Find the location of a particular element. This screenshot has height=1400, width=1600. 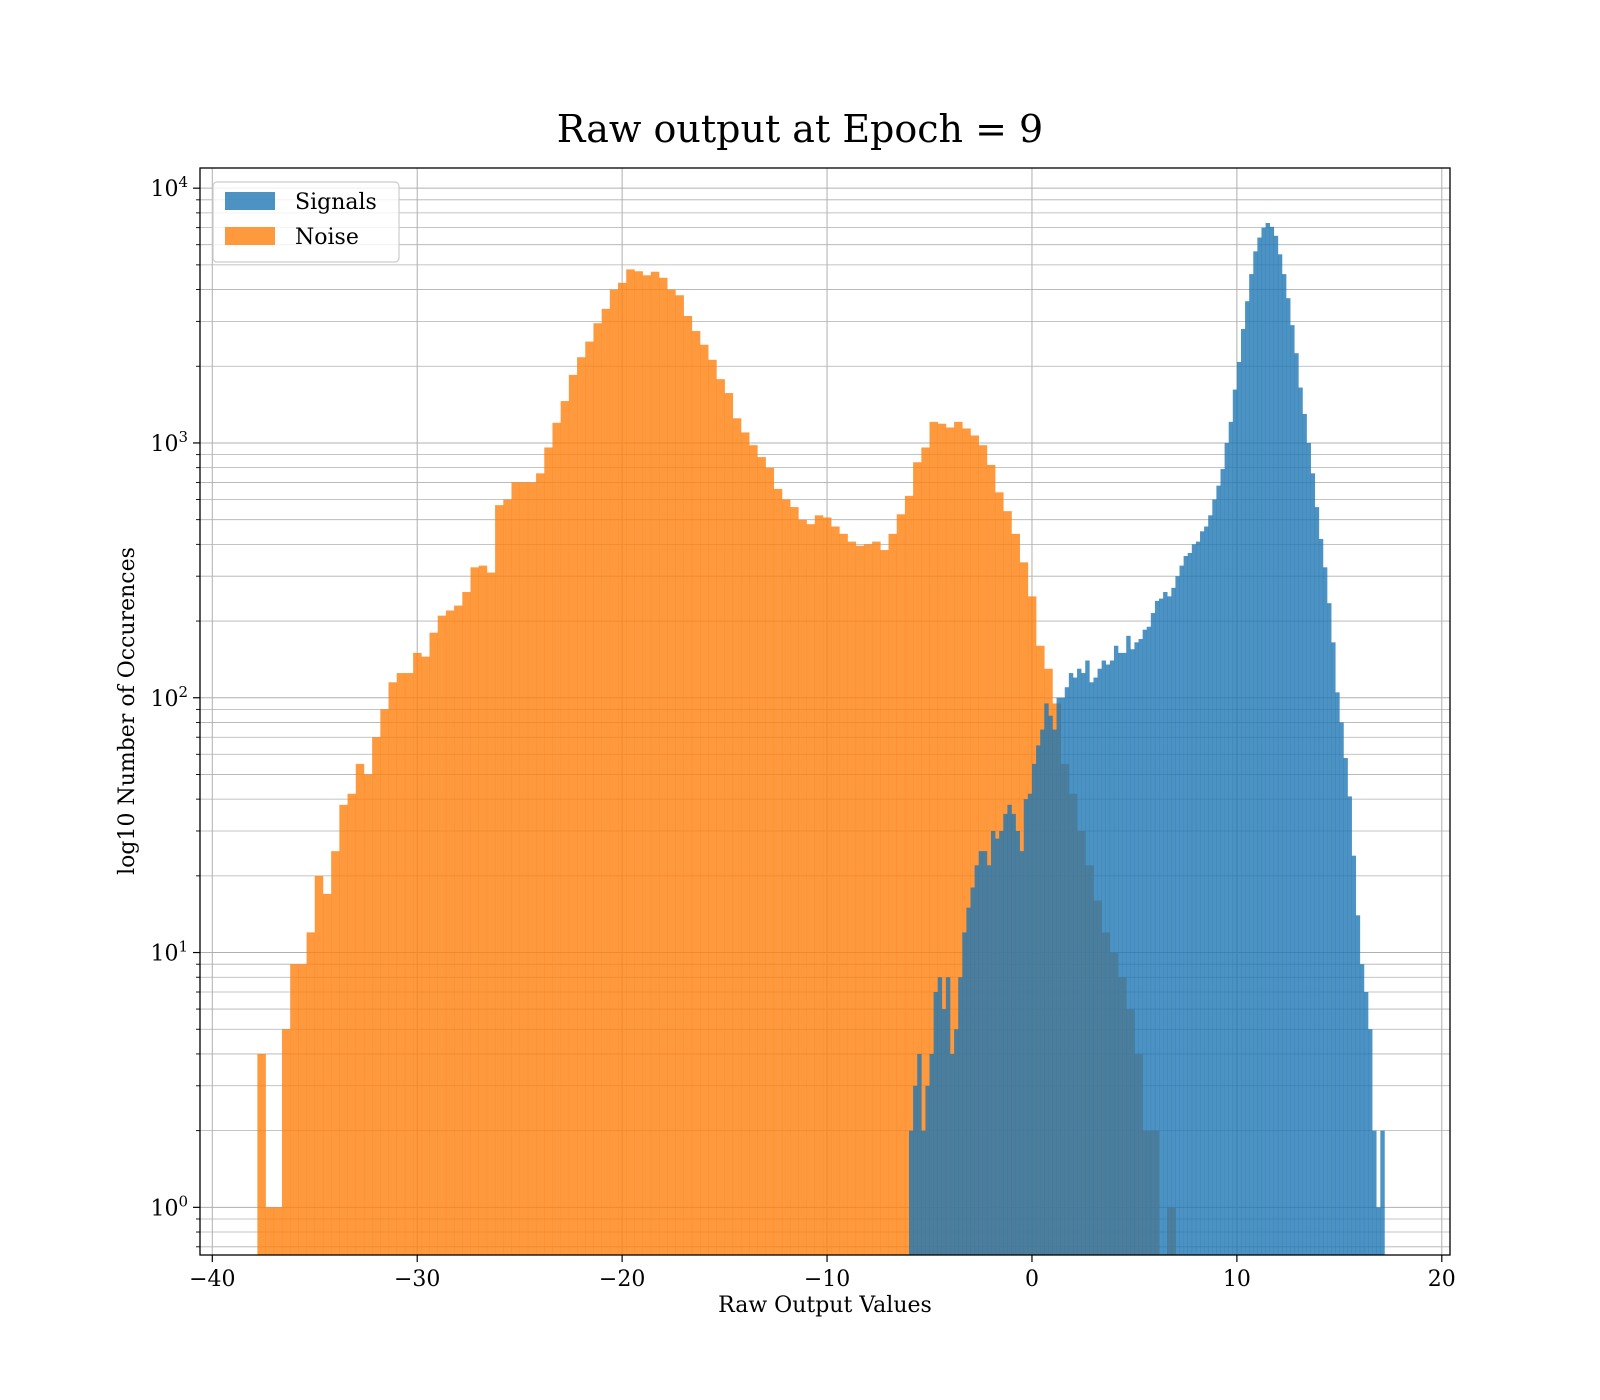

x-tick-label: 0 is located at coordinates (1032, 1279).